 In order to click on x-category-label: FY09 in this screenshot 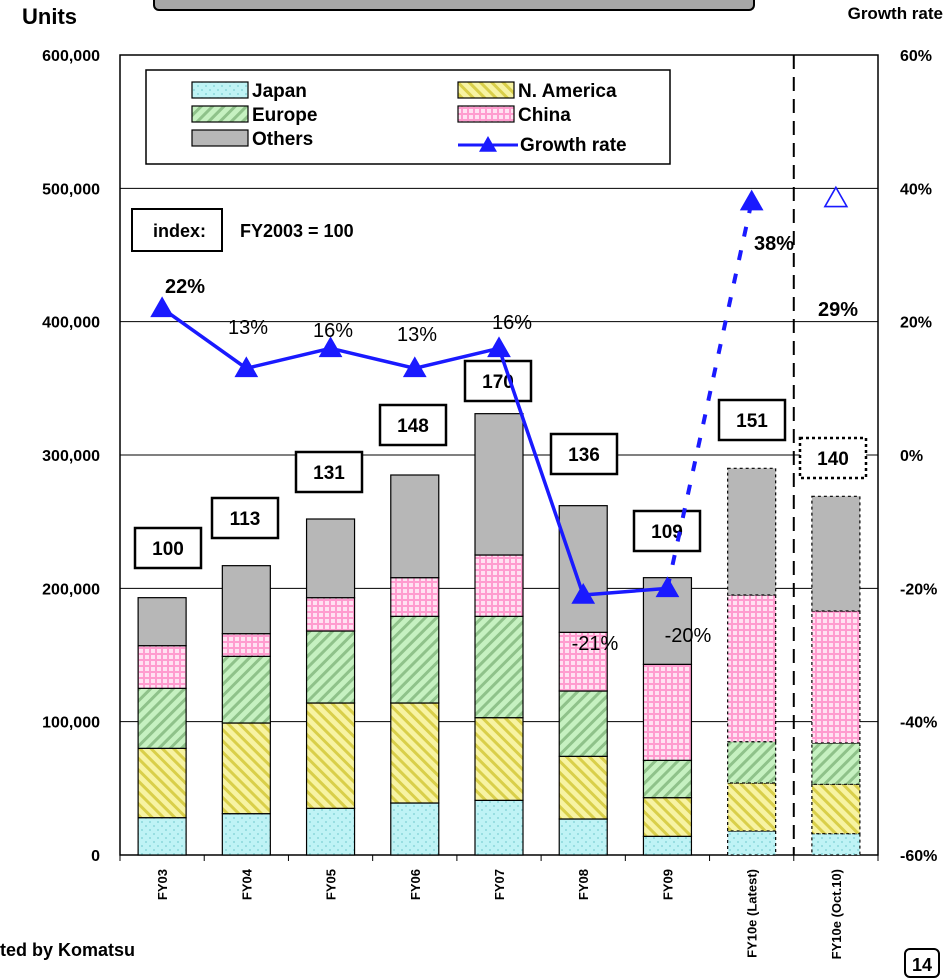, I will do `click(667, 884)`.